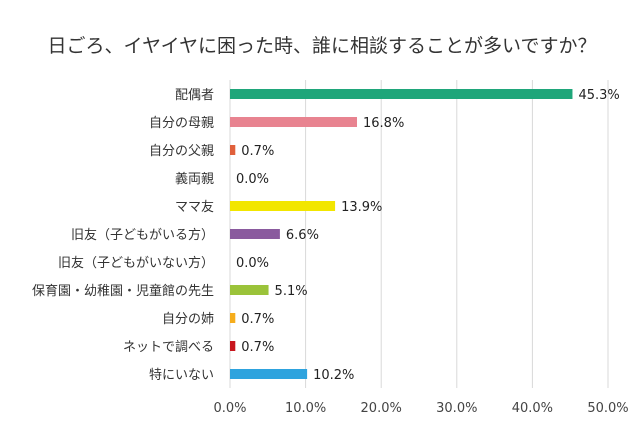 The image size is (640, 427). What do you see at coordinates (302, 235) in the screenshot?
I see `value-label: 6.6%` at bounding box center [302, 235].